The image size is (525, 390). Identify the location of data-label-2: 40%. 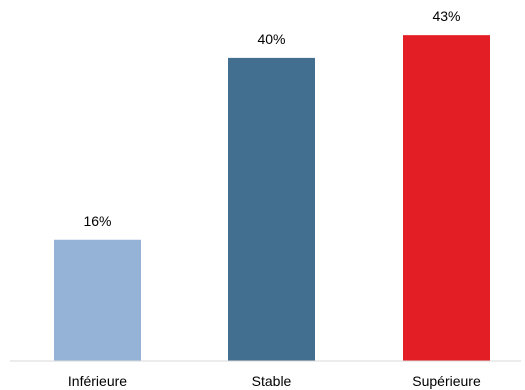
(271, 39).